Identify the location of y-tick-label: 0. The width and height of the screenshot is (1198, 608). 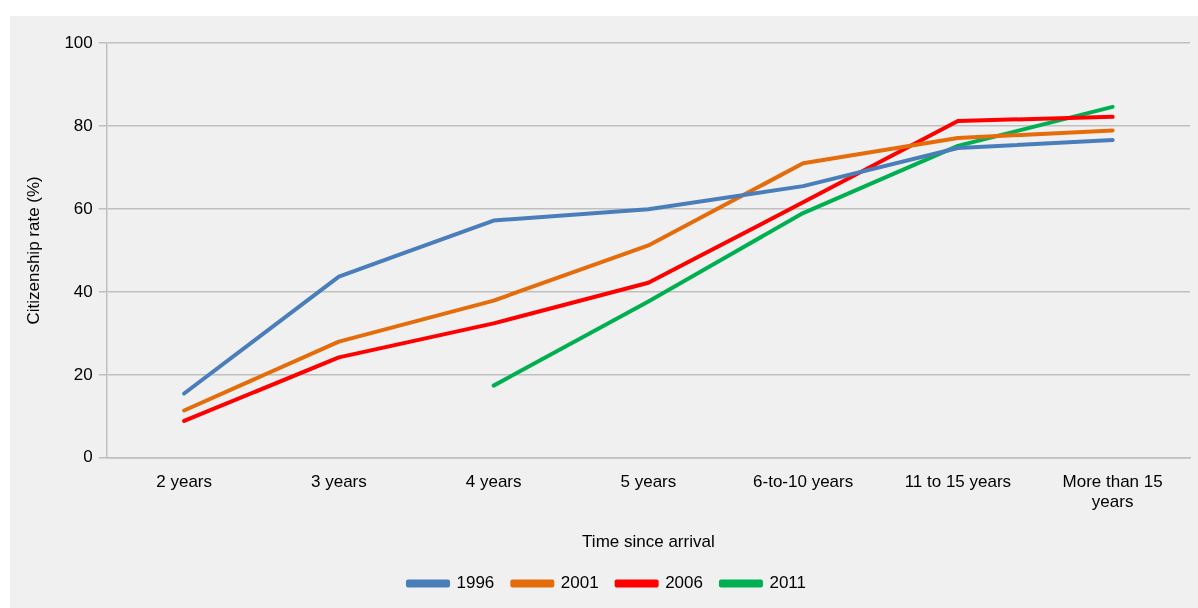
(88, 457).